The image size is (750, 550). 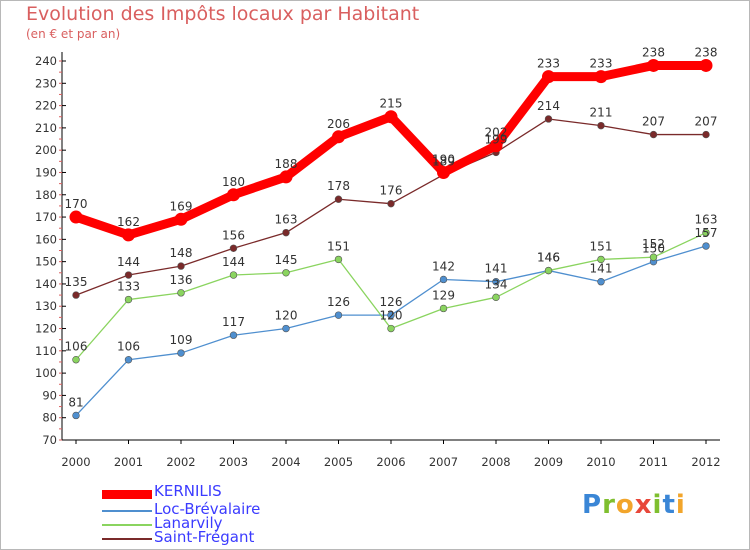 What do you see at coordinates (188, 523) in the screenshot?
I see `legend-label-lanarvily: Lanarvily` at bounding box center [188, 523].